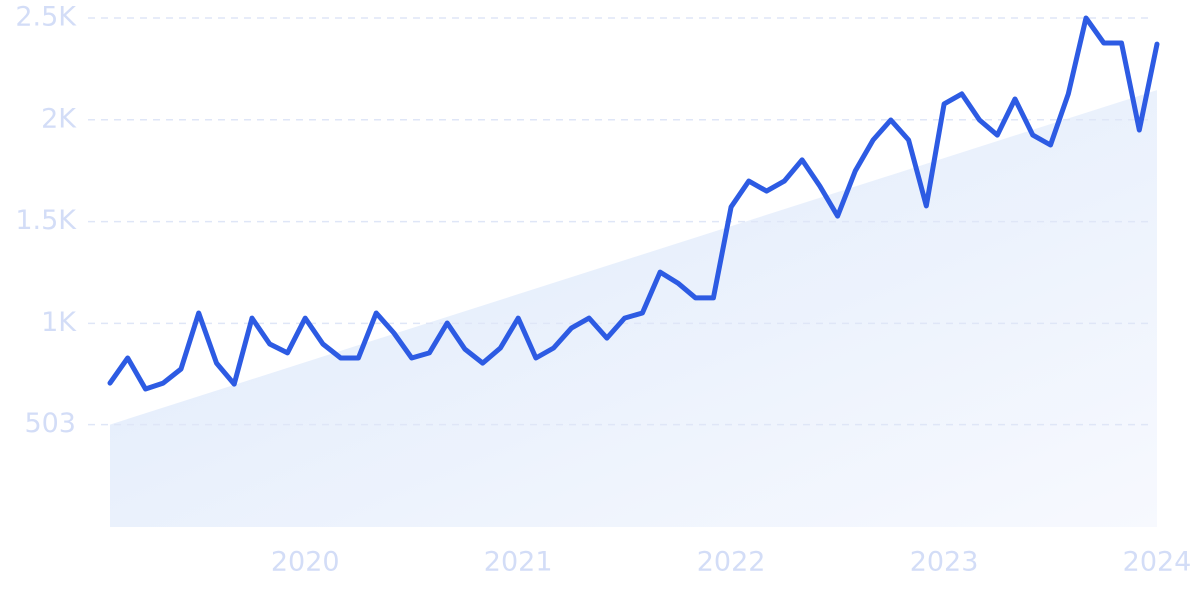  Describe the element at coordinates (59, 322) in the screenshot. I see `y-tick-label: 1K` at that location.